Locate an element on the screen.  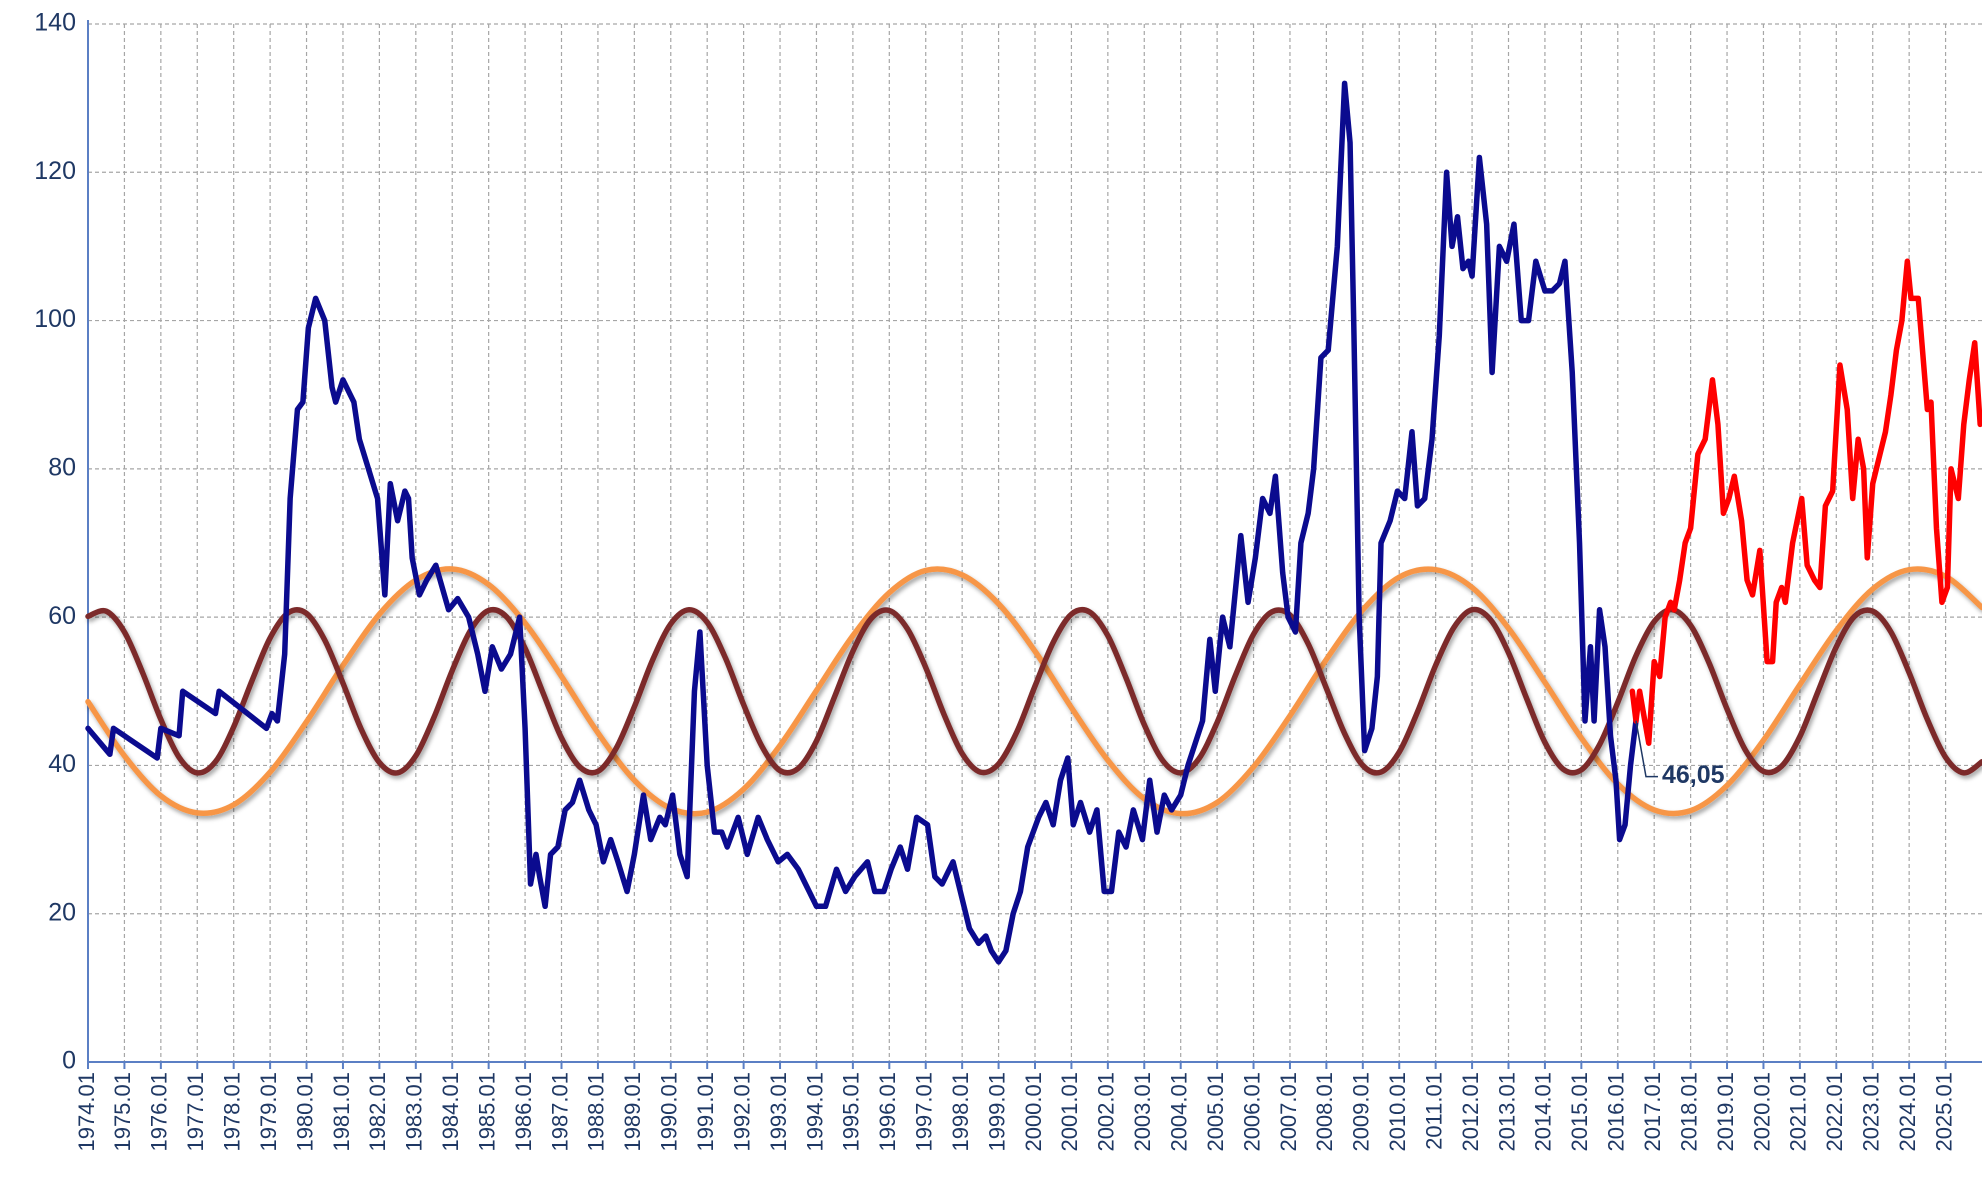
x-tick-label: 2018.01 is located at coordinates (1688, 1112).